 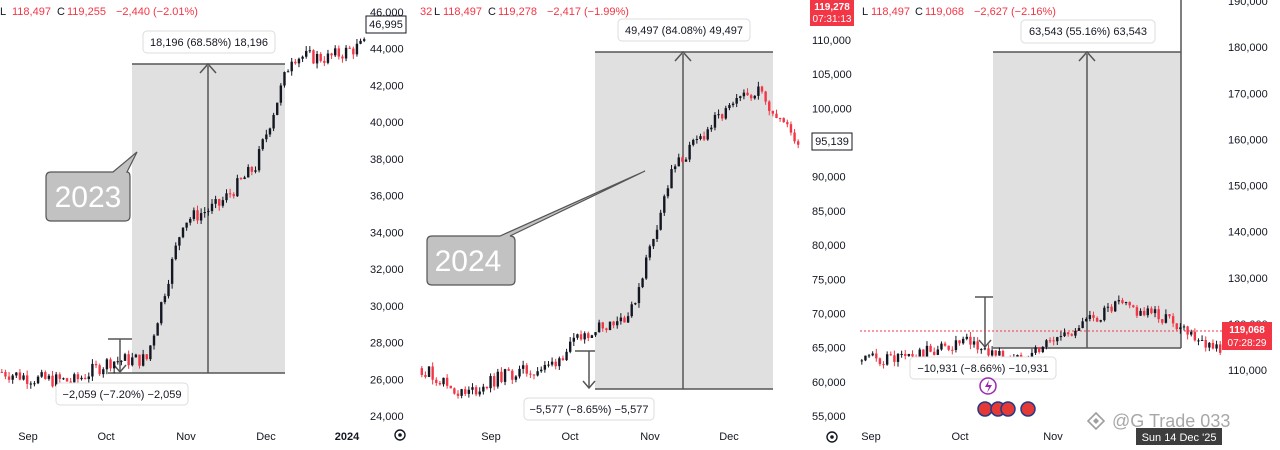 What do you see at coordinates (157, 12) in the screenshot?
I see `change-value: −2,440 (−2.01%)` at bounding box center [157, 12].